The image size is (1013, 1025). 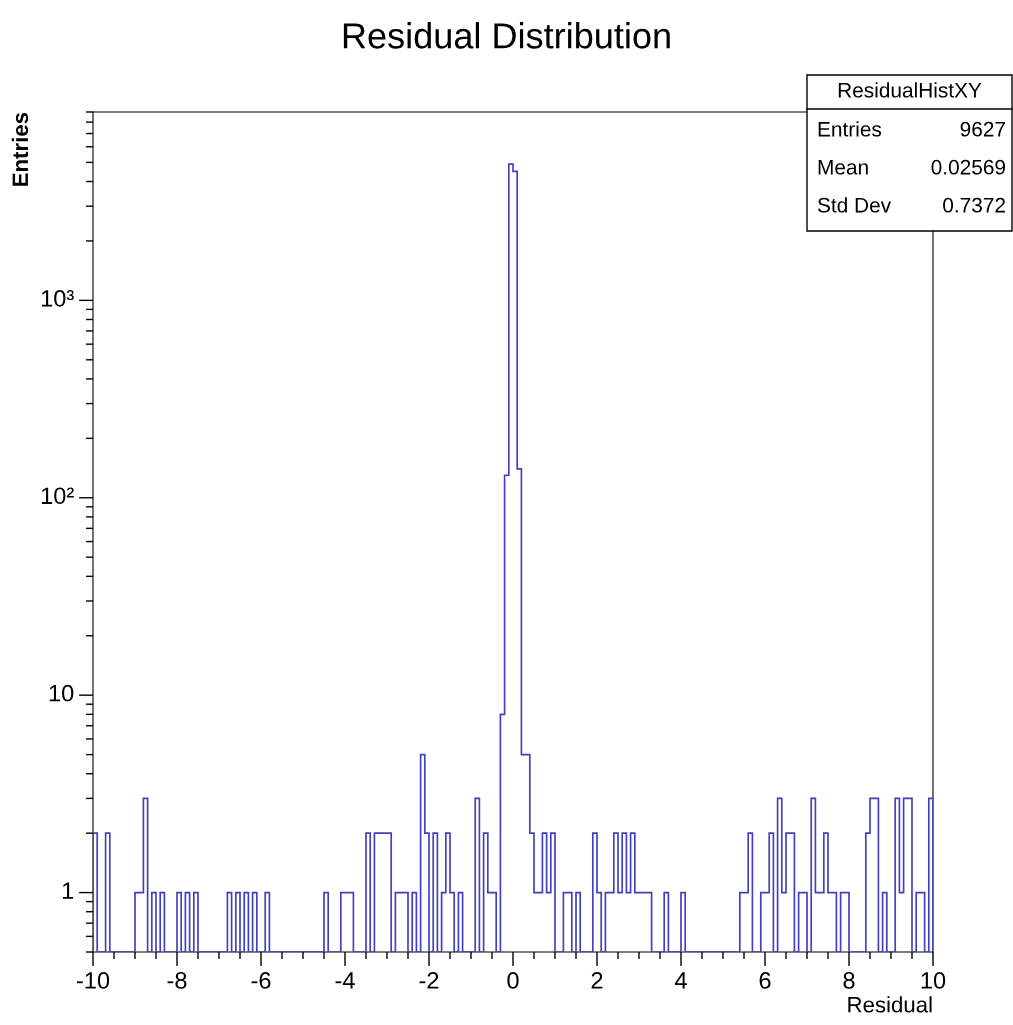 What do you see at coordinates (345, 980) in the screenshot?
I see `x-tick-label: -4` at bounding box center [345, 980].